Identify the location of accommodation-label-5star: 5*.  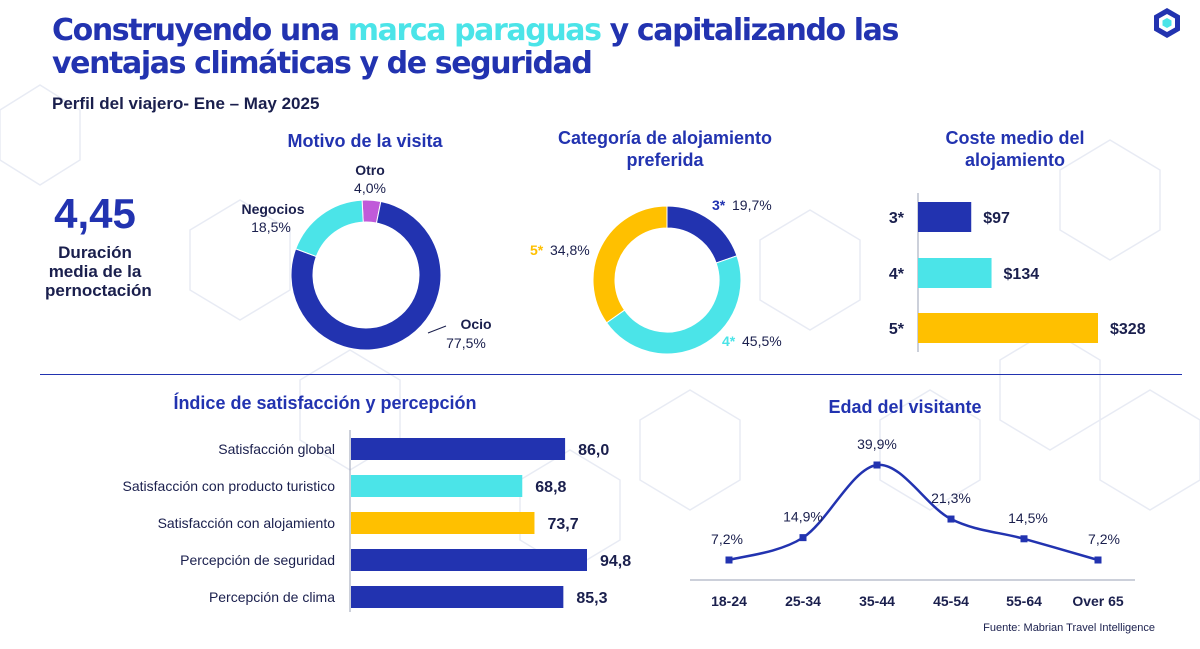
(537, 250).